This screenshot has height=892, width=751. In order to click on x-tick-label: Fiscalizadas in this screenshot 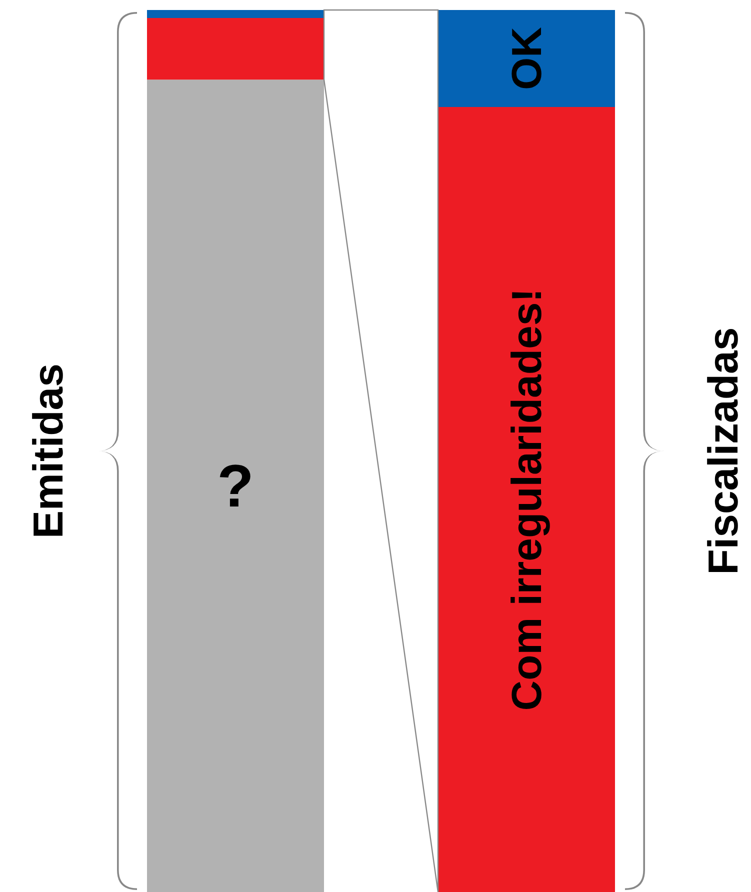, I will do `click(723, 451)`.